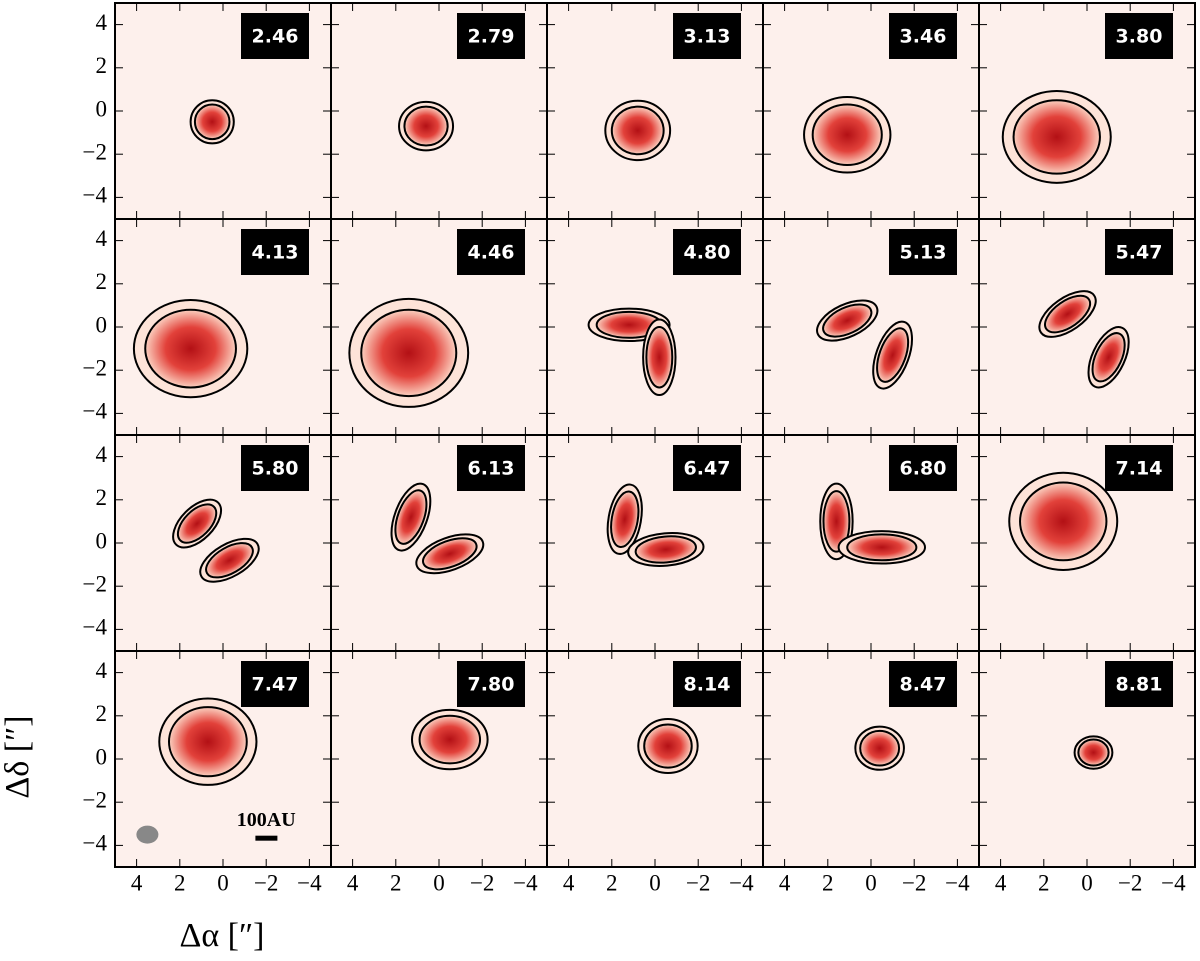 The height and width of the screenshot is (961, 1200). I want to click on channel-label: 8.81, so click(1139, 685).